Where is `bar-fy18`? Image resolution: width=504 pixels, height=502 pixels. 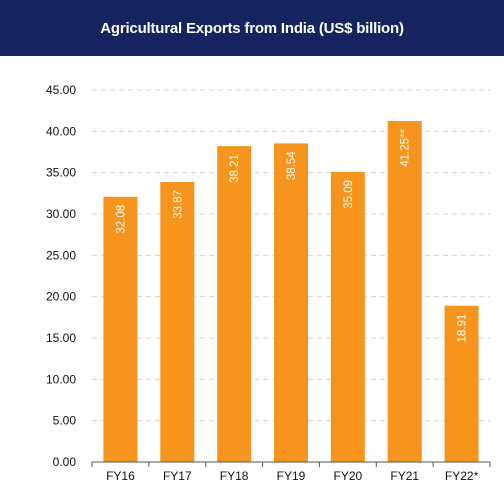 bar-fy18 is located at coordinates (234, 304).